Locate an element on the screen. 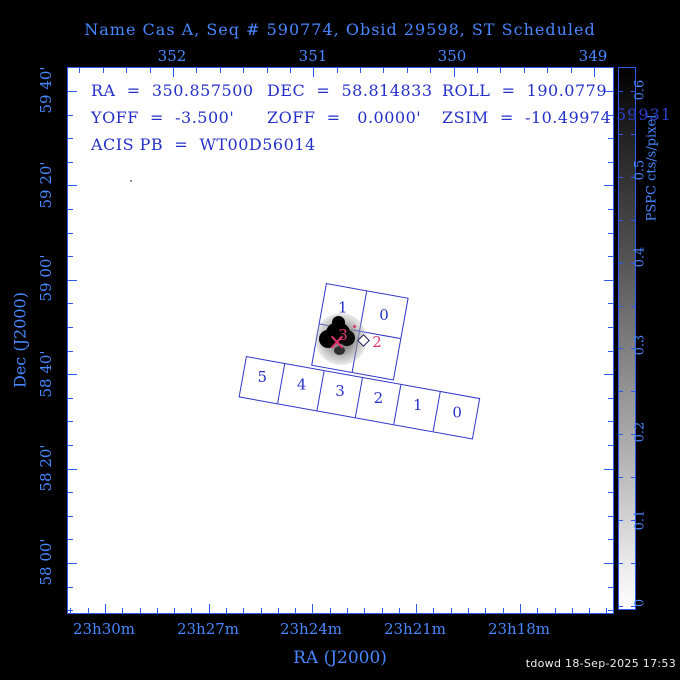 Image resolution: width=680 pixels, height=680 pixels. wedge-tick-label: 0.4 is located at coordinates (640, 257).